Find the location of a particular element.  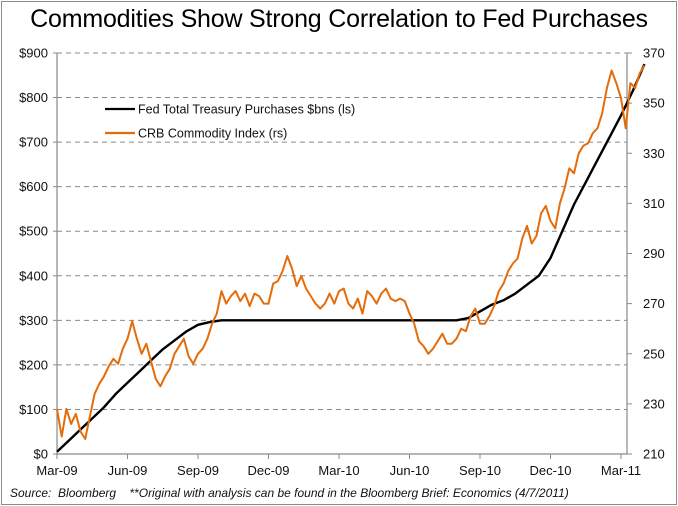

right-tick-label: 250 is located at coordinates (654, 353).